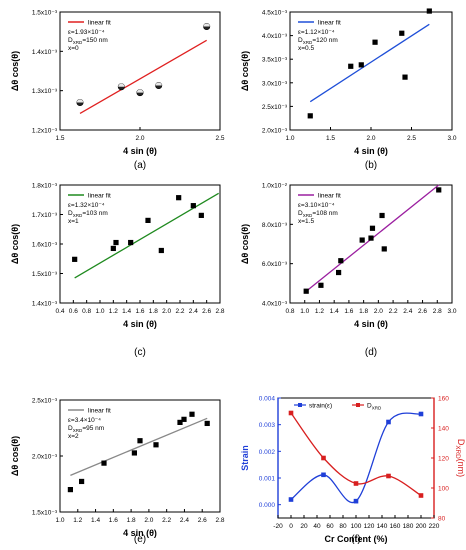 Image resolution: width=466 pixels, height=550 pixels. I want to click on panel-label: (c), so click(140, 352).